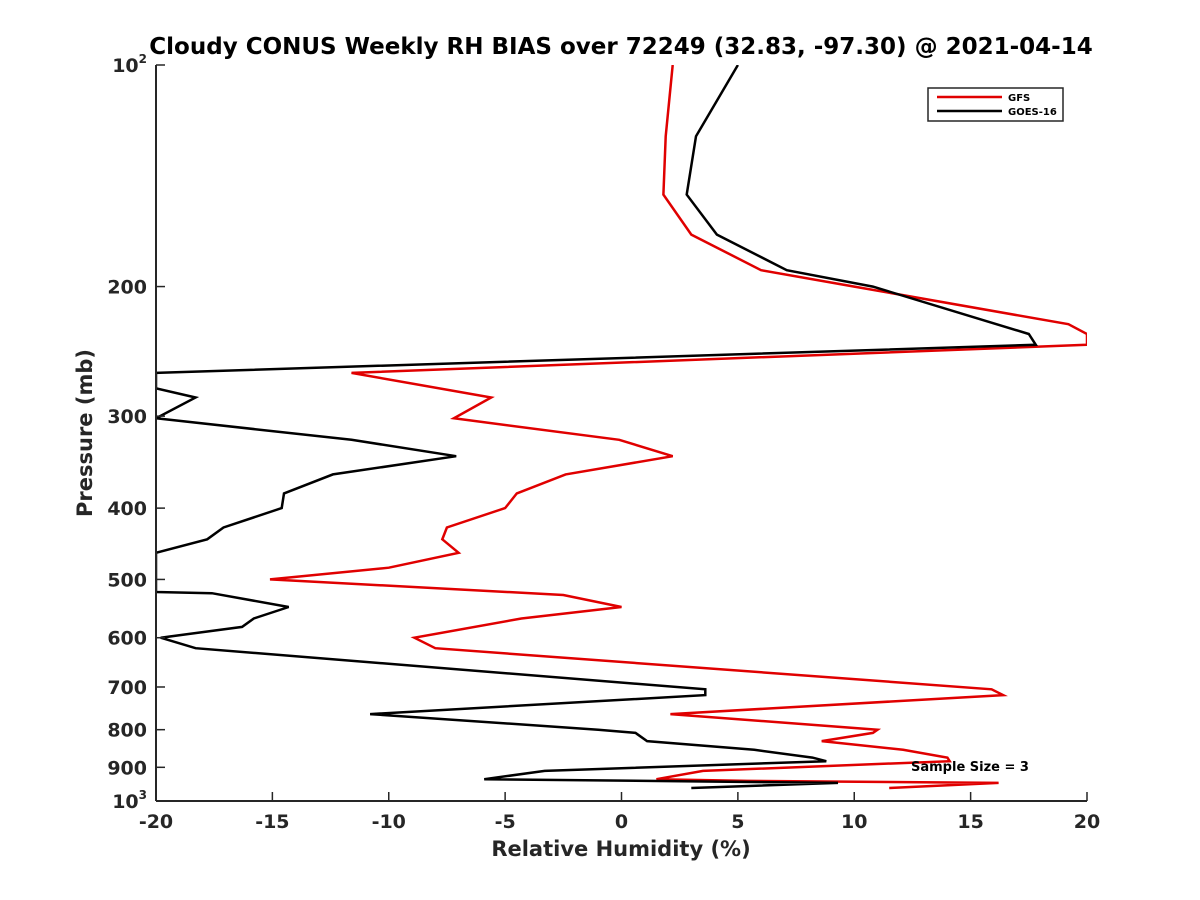  Describe the element at coordinates (737, 822) in the screenshot. I see `x-tick-label: 5` at that location.